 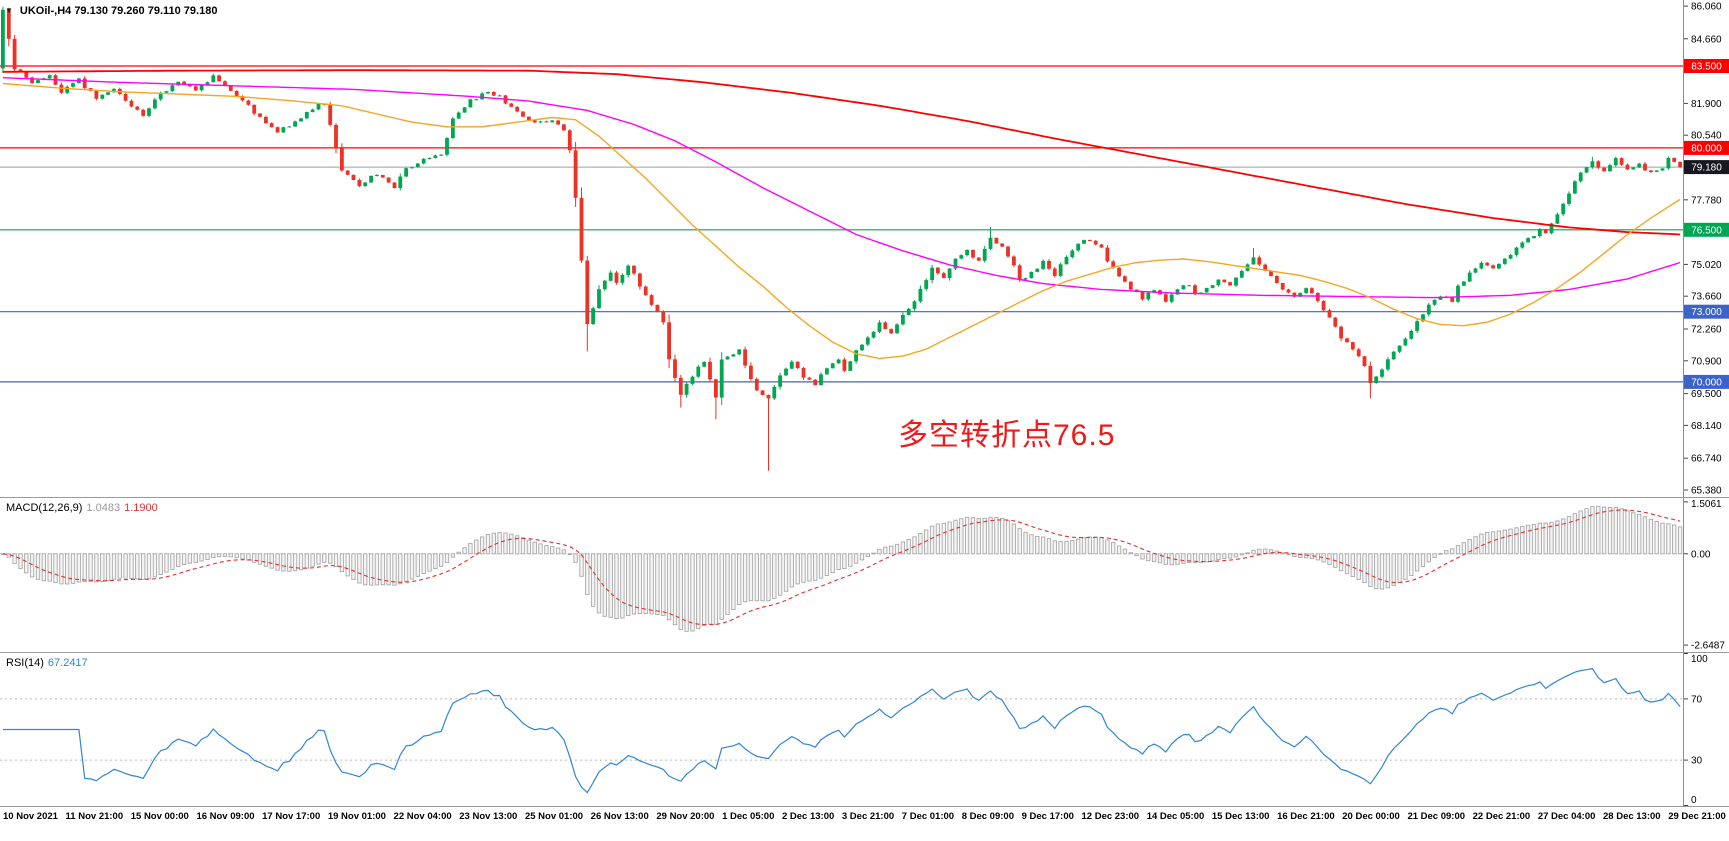 What do you see at coordinates (1706, 265) in the screenshot?
I see `price-tick-label: 75.020` at bounding box center [1706, 265].